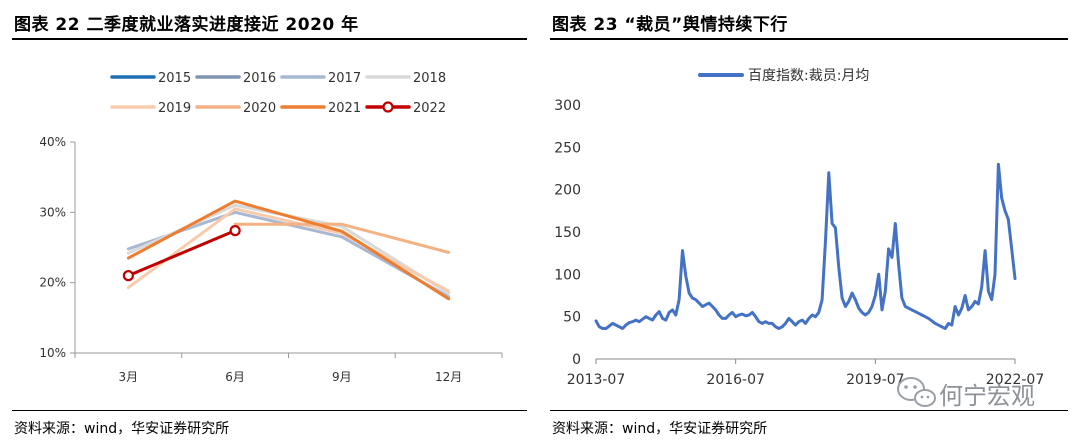 The width and height of the screenshot is (1080, 443). Describe the element at coordinates (52, 212) in the screenshot. I see `left-y-tick-label: 30%` at that location.